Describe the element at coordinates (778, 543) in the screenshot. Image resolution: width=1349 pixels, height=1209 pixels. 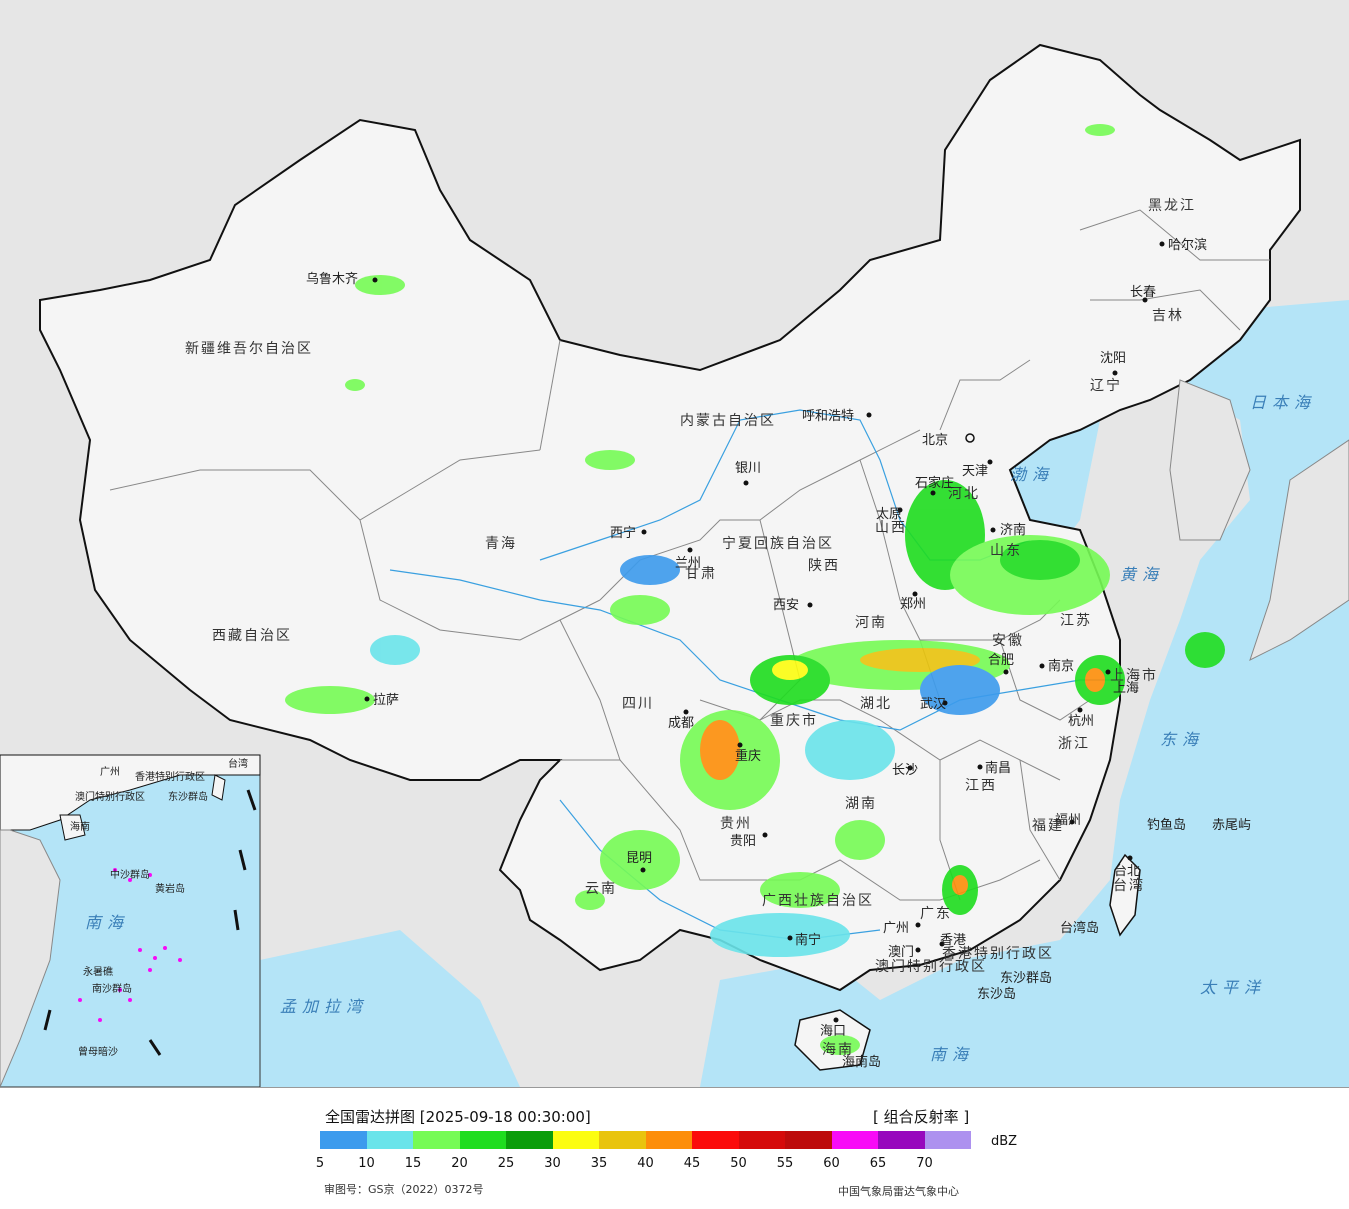
I see `prov-ningxia: 宁夏回族自治区` at that location.